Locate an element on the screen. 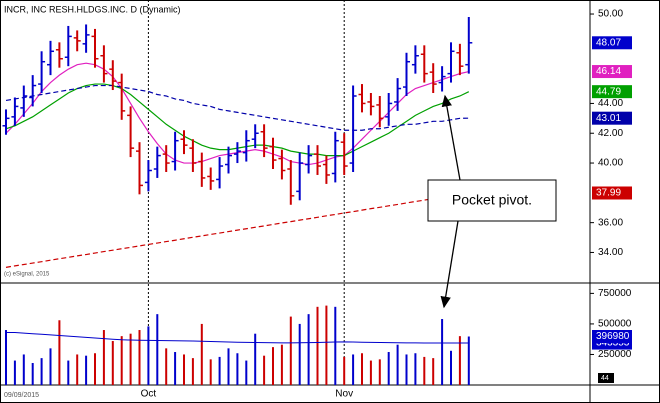 The image size is (660, 403). copyright: (c) eSignal, 2015 is located at coordinates (27, 275).